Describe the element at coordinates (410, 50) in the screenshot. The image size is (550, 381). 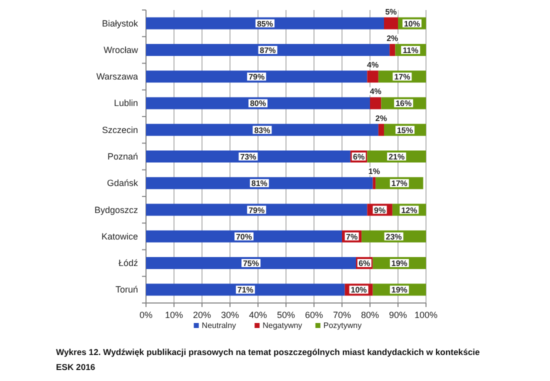
I see `data-label: 11%` at that location.